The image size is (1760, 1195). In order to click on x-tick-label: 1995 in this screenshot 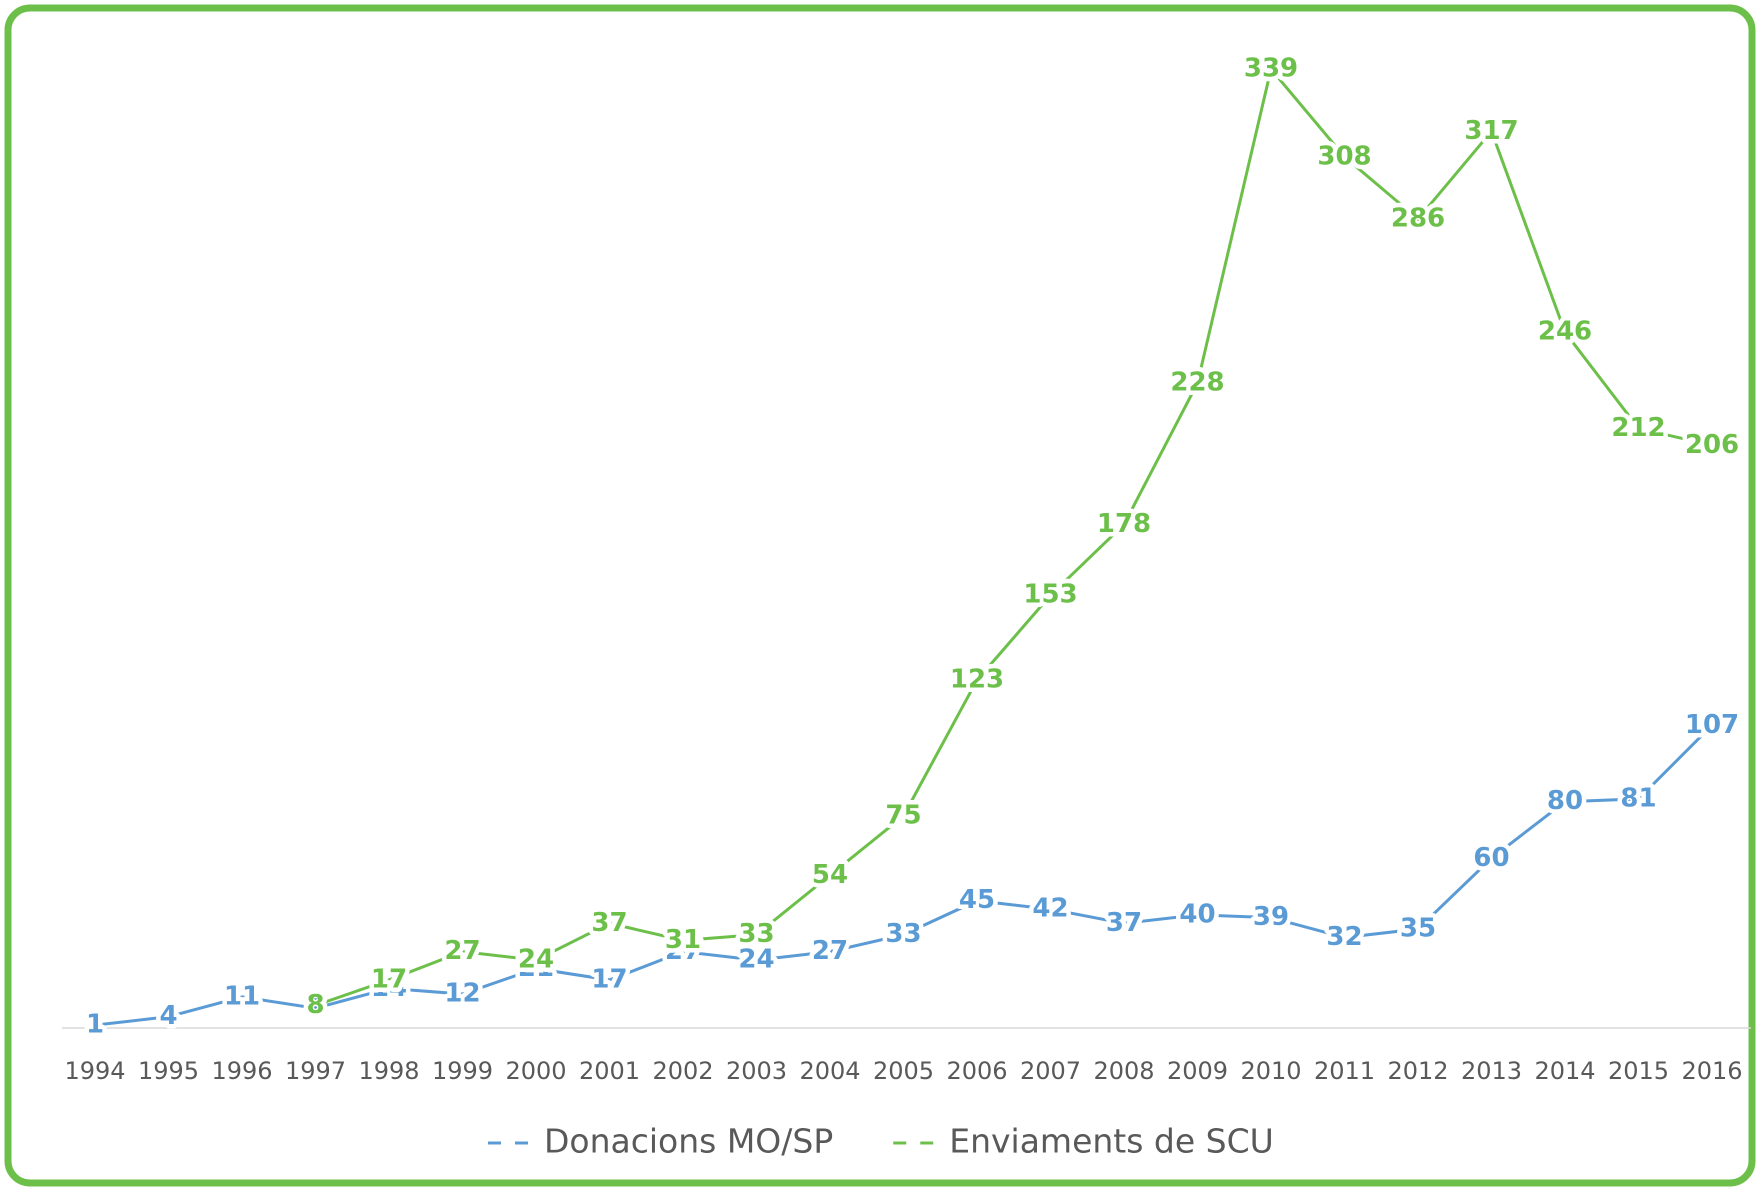, I will do `click(168, 1071)`.